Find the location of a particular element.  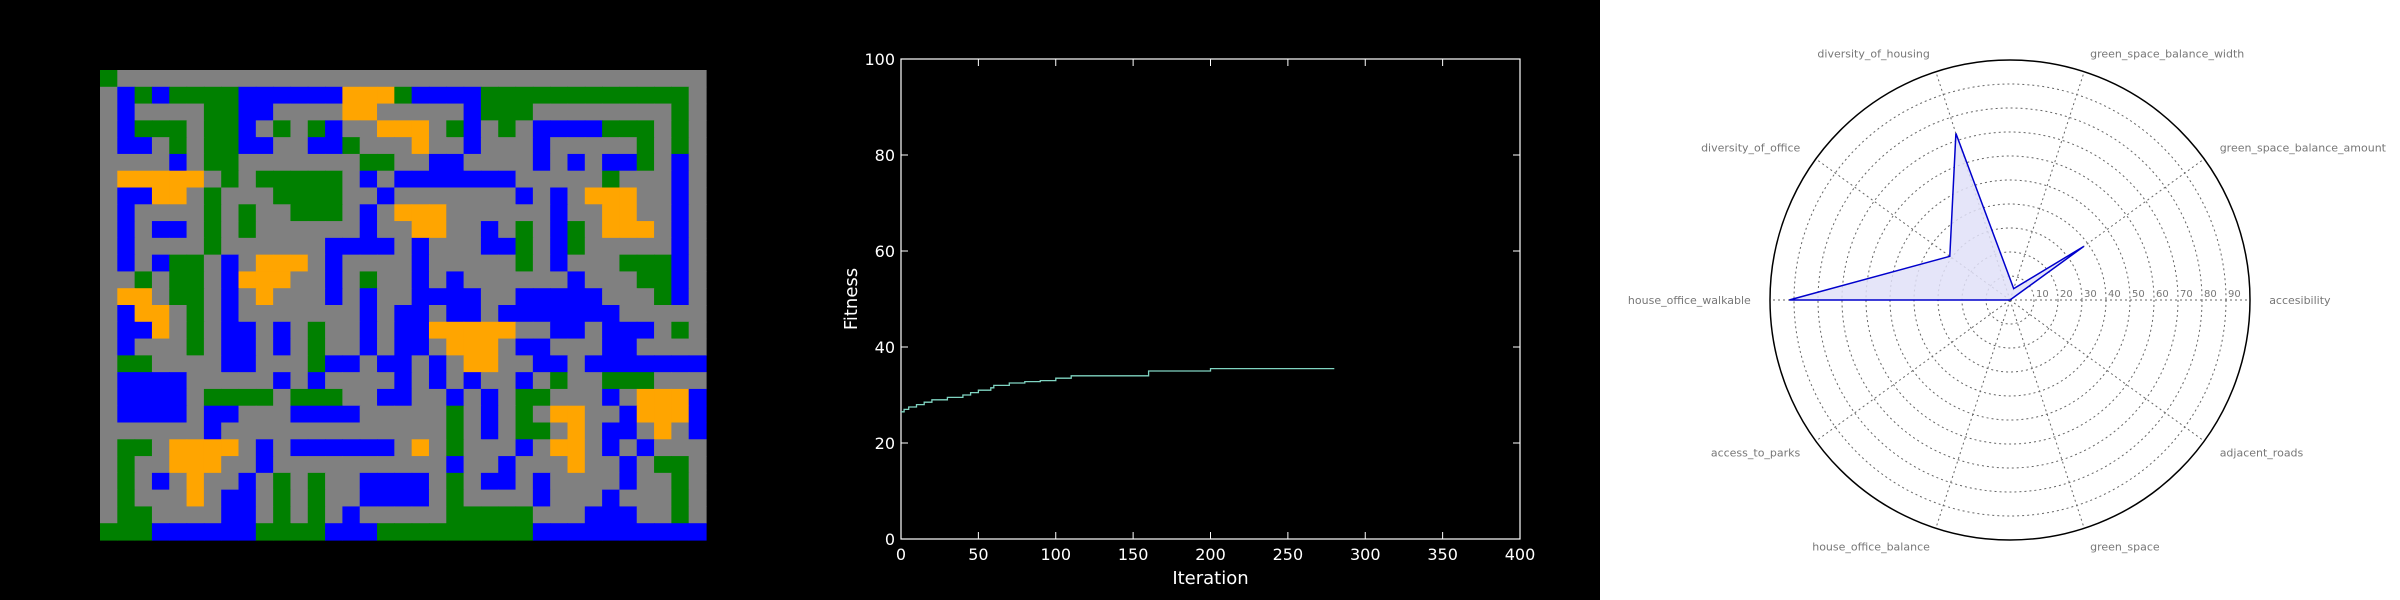

radar-ring-label: 30 is located at coordinates (2090, 294).